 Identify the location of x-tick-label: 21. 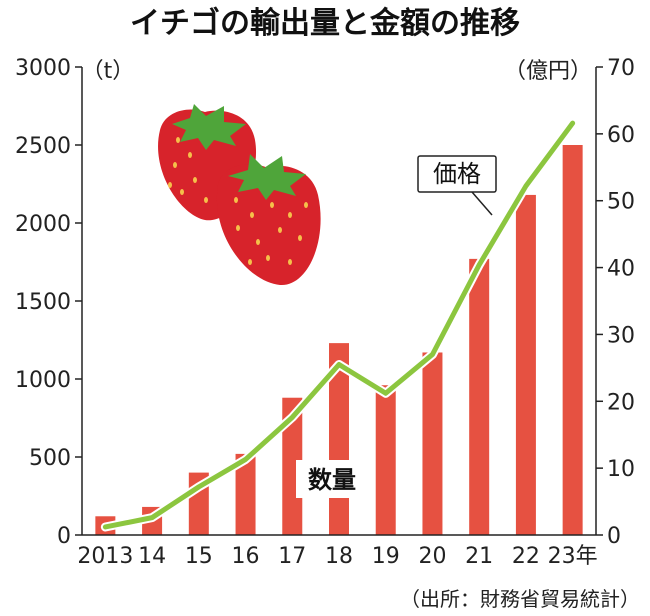
(479, 556).